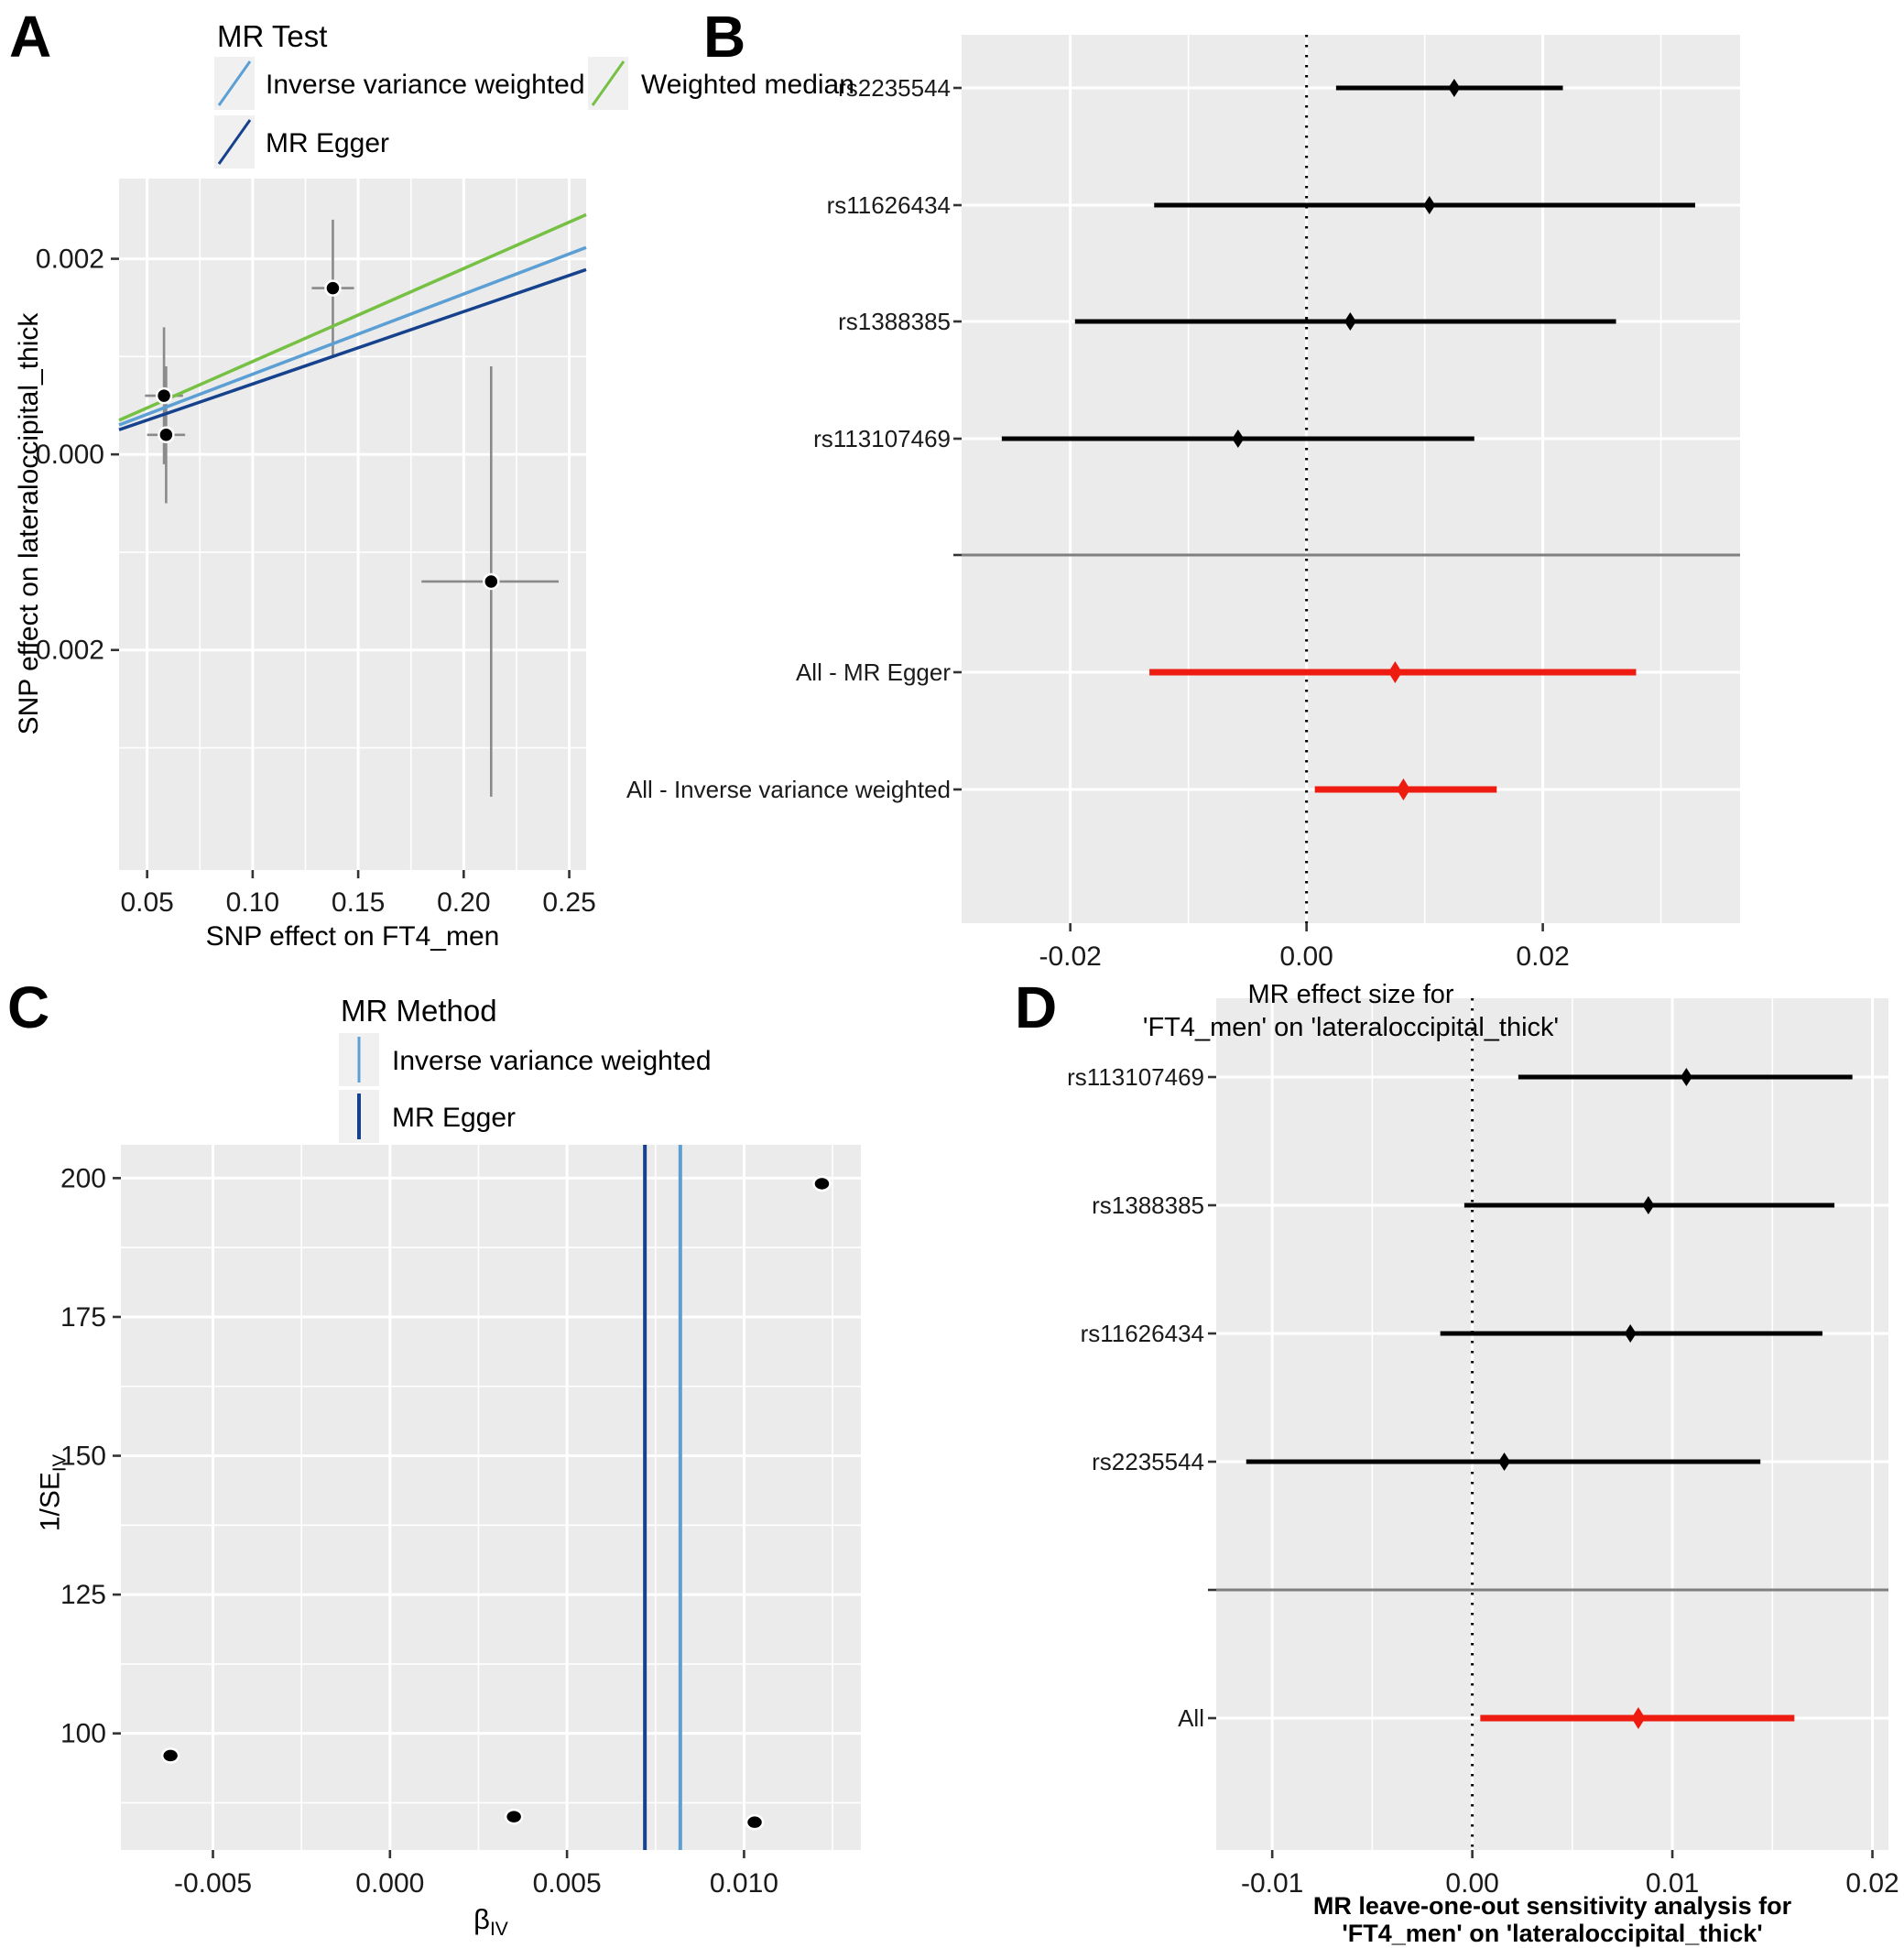 This screenshot has height=1948, width=1904. I want to click on c-y-tick-label: 125, so click(83, 1595).